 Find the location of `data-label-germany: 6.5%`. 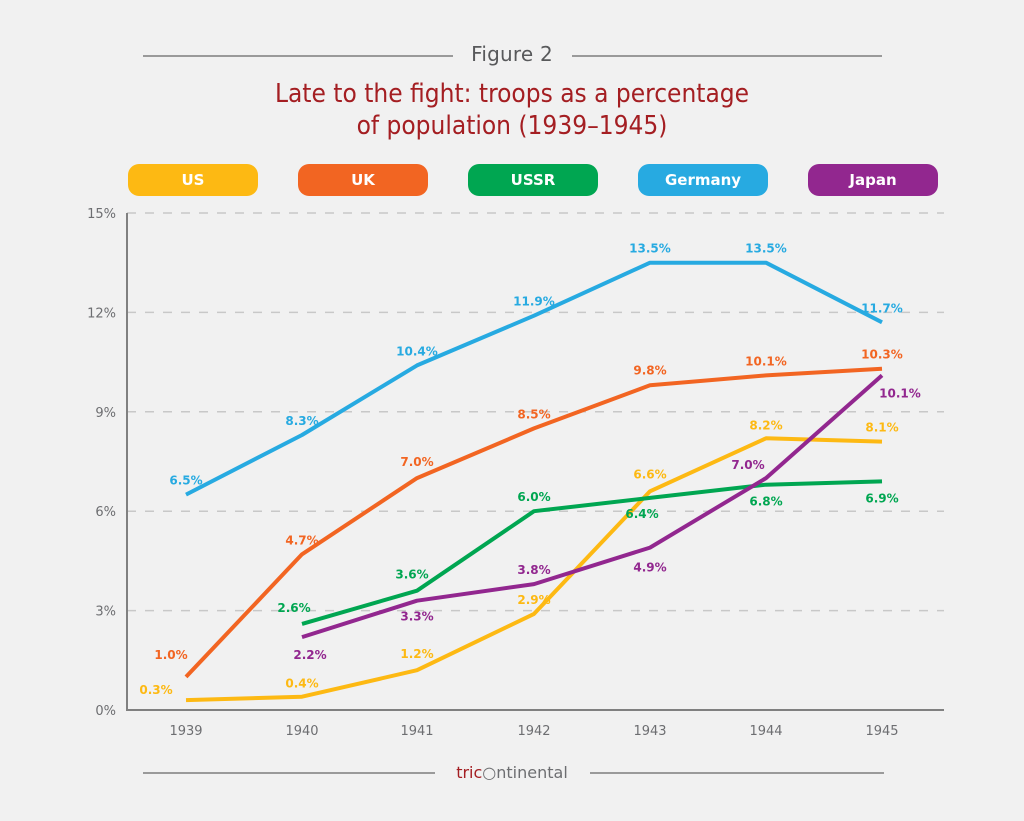

data-label-germany: 6.5% is located at coordinates (185, 481).